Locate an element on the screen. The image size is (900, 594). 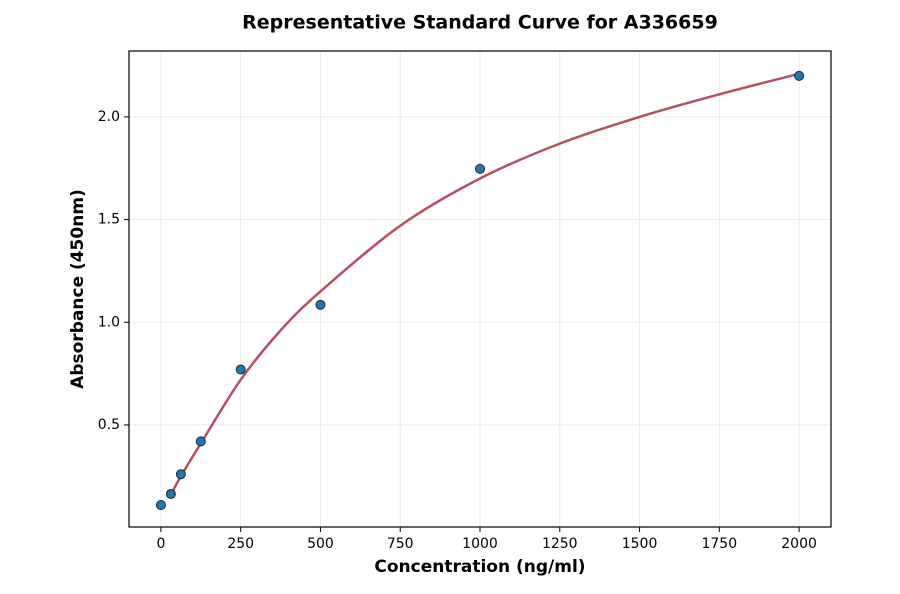
y-tick-label: 1.5 is located at coordinates (109, 220).